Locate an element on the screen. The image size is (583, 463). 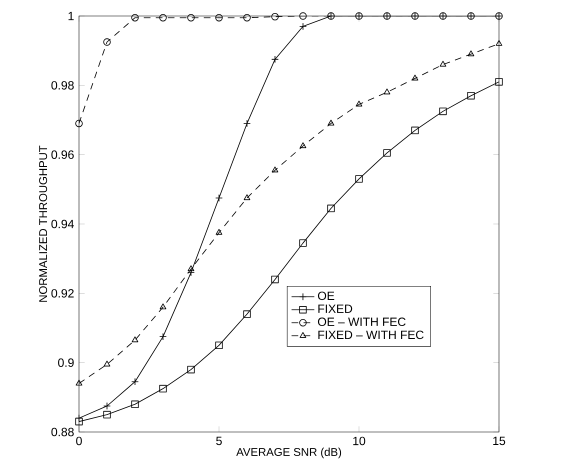
y-tick-label: 0.9 is located at coordinates (66, 363).